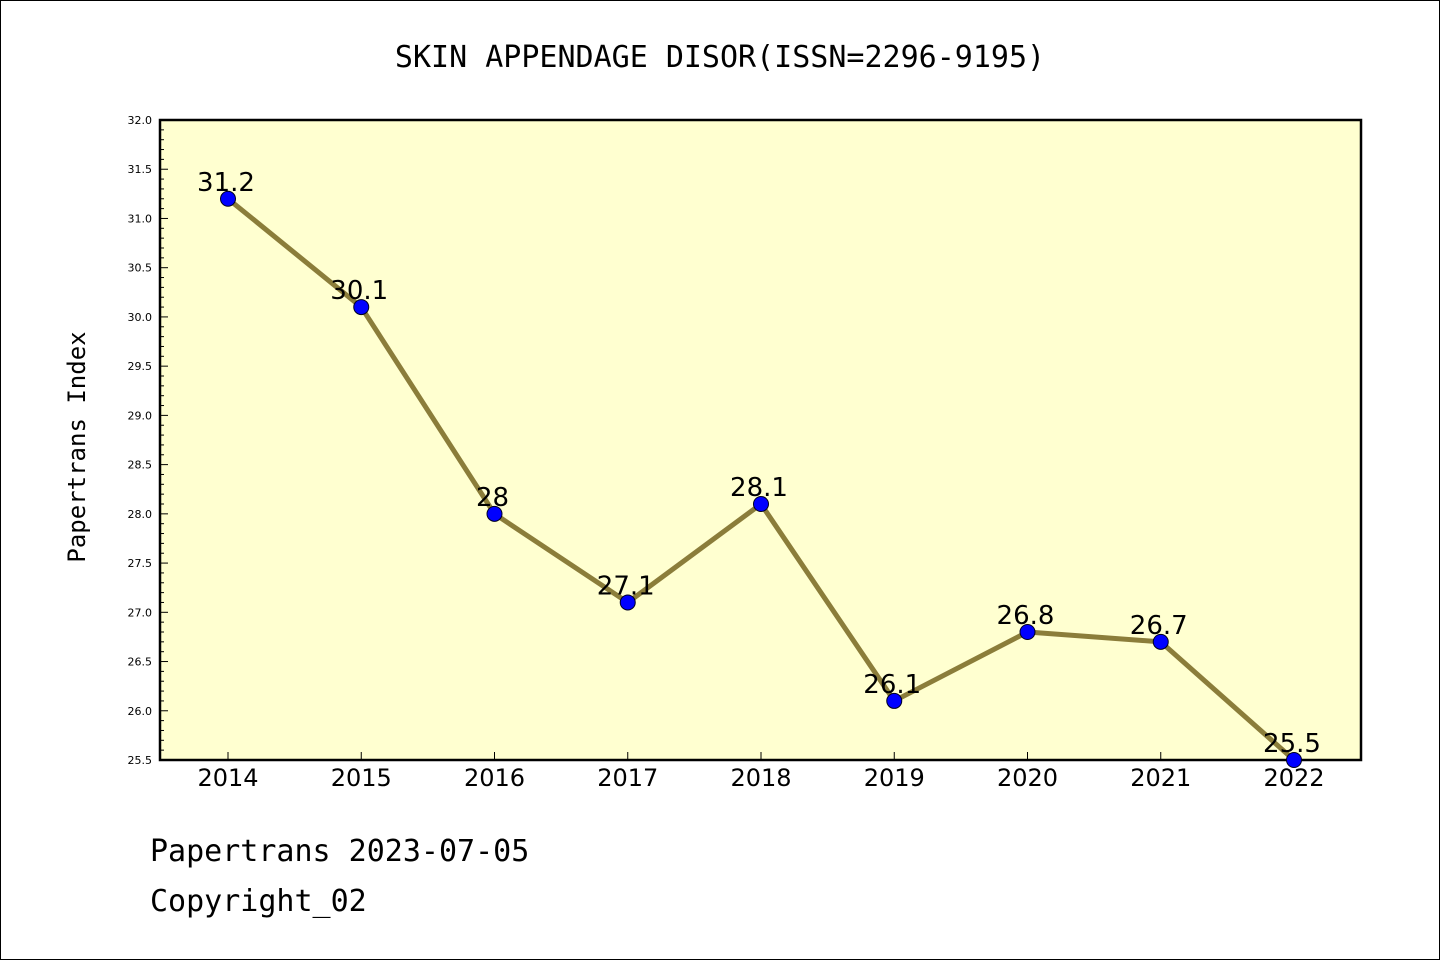 This screenshot has width=1440, height=960. What do you see at coordinates (1026, 616) in the screenshot?
I see `data-label: 26.8` at bounding box center [1026, 616].